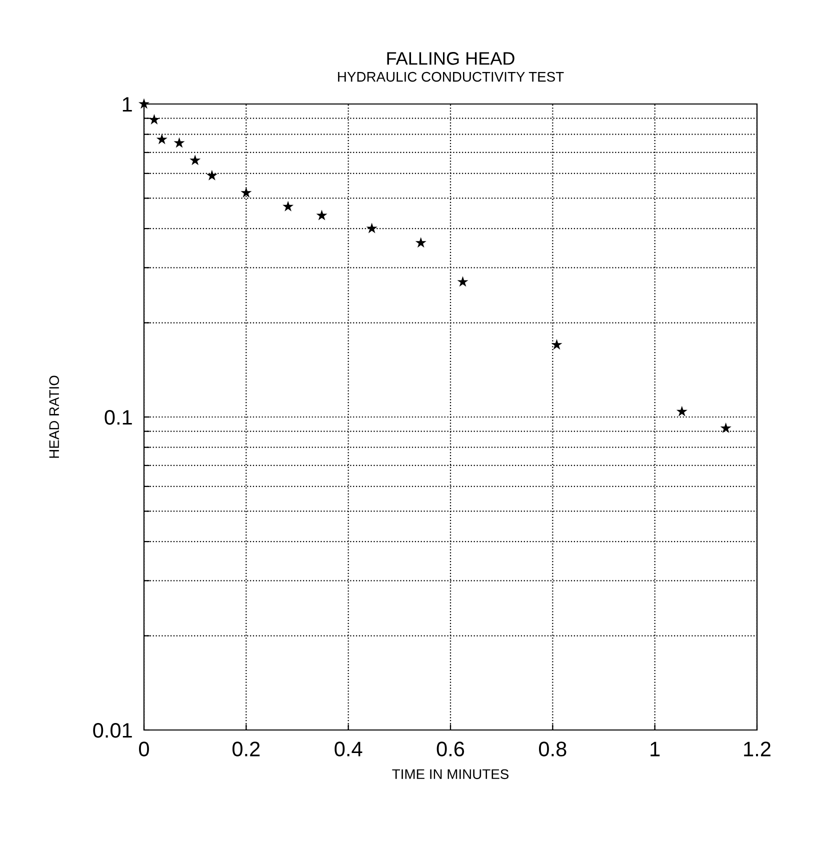 This screenshot has width=824, height=857. Describe the element at coordinates (450, 58) in the screenshot. I see `chart-title: FALLING HEAD` at that location.